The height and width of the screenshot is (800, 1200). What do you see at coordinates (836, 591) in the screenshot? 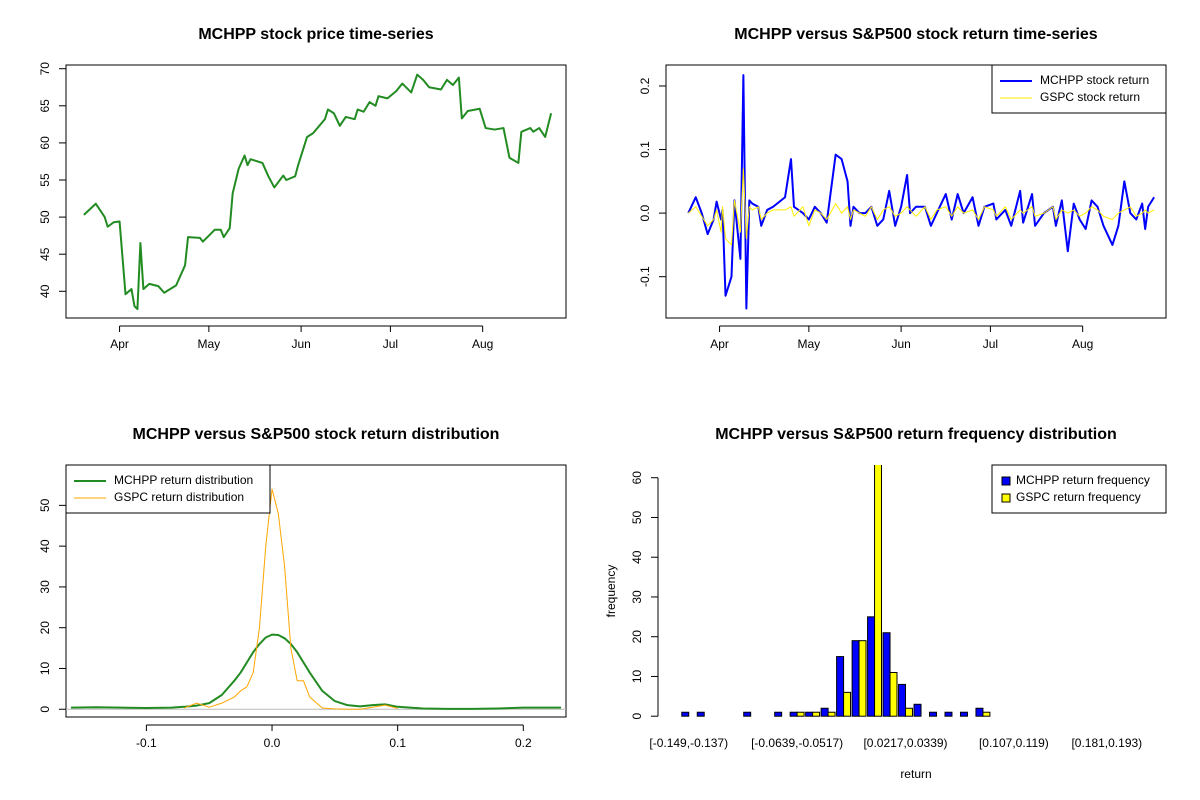
I see `bars` at bounding box center [836, 591].